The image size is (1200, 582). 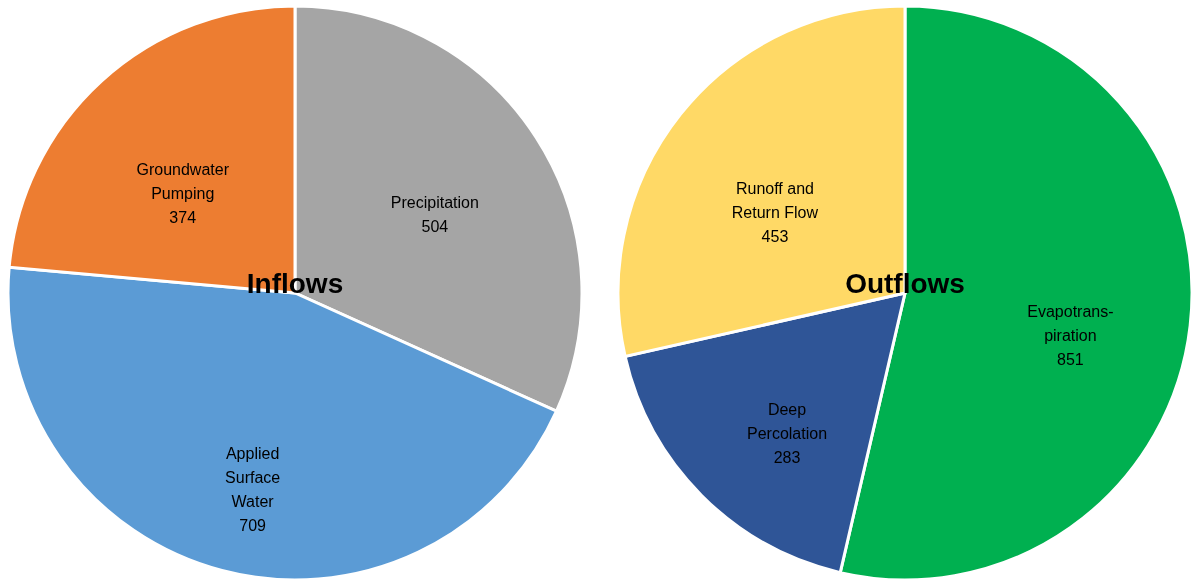 I want to click on slice-label: Applied Surface Water, so click(x=253, y=477).